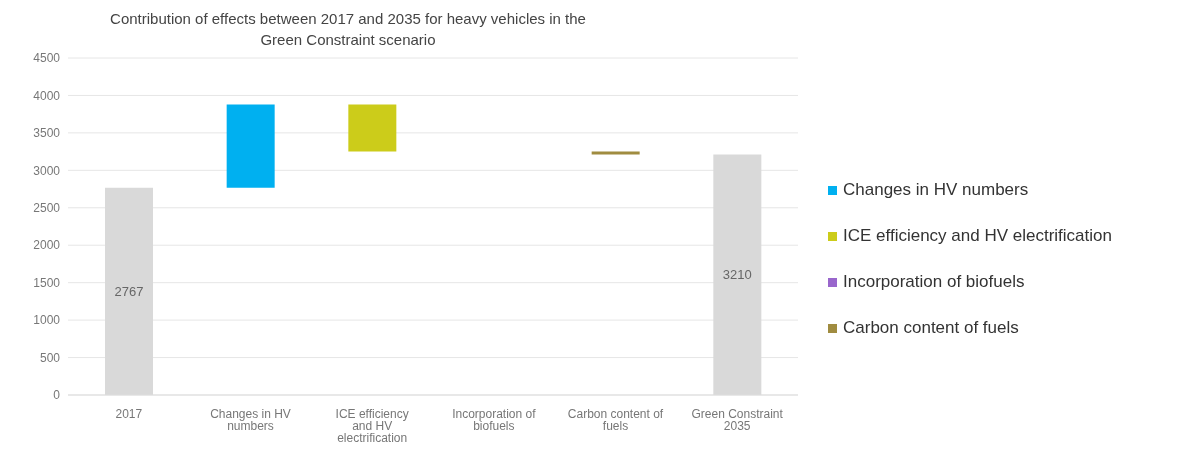 Image resolution: width=1185 pixels, height=460 pixels. Describe the element at coordinates (936, 190) in the screenshot. I see `legend-label: Changes in HV numbers` at that location.